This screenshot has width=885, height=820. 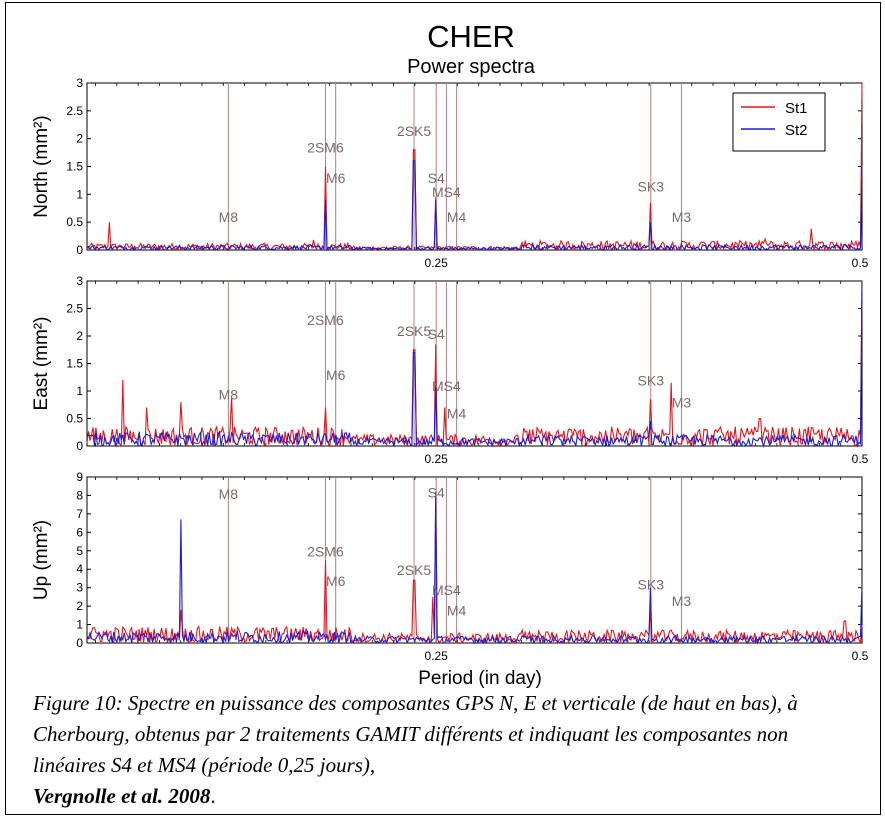 What do you see at coordinates (79, 477) in the screenshot?
I see `y-tick-label: 9` at bounding box center [79, 477].